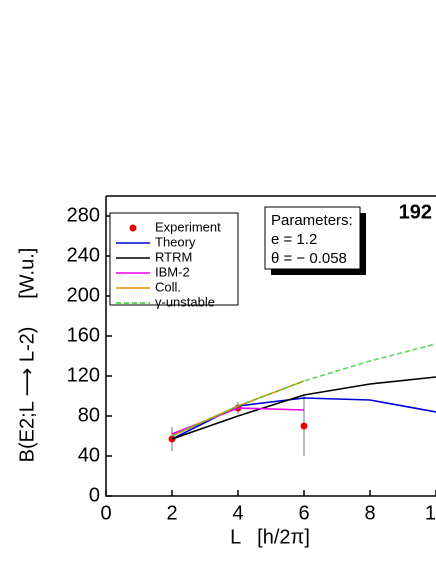 This screenshot has height=564, width=436. I want to click on y-tick-label: 80, so click(89, 415).